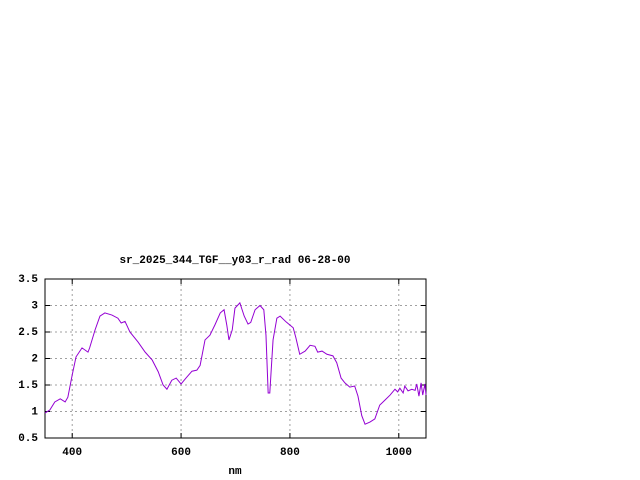 This screenshot has height=480, width=640. Describe the element at coordinates (34, 306) in the screenshot. I see `y-tick-label: 3` at that location.